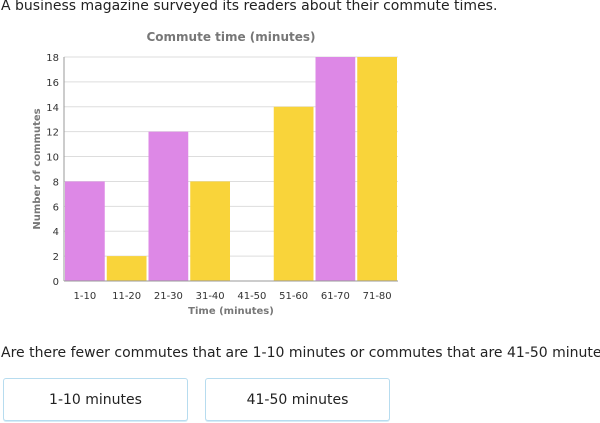 The height and width of the screenshot is (423, 600). What do you see at coordinates (251, 296) in the screenshot?
I see `x-tick-label: 41-50` at bounding box center [251, 296].